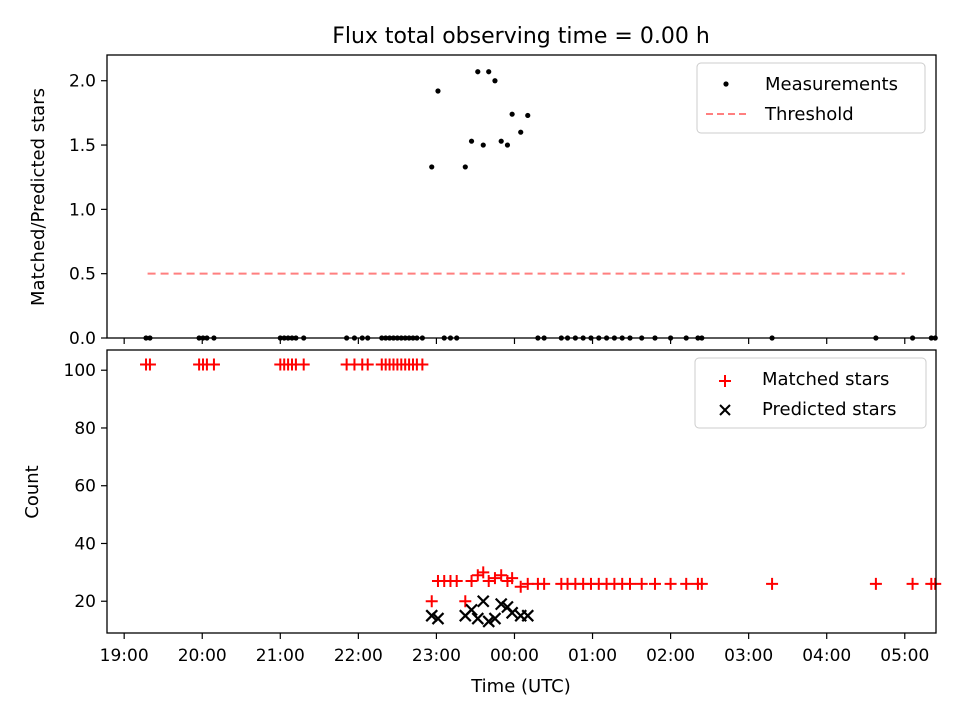  I want to click on bottom-ytick-label: 60, so click(85, 487).